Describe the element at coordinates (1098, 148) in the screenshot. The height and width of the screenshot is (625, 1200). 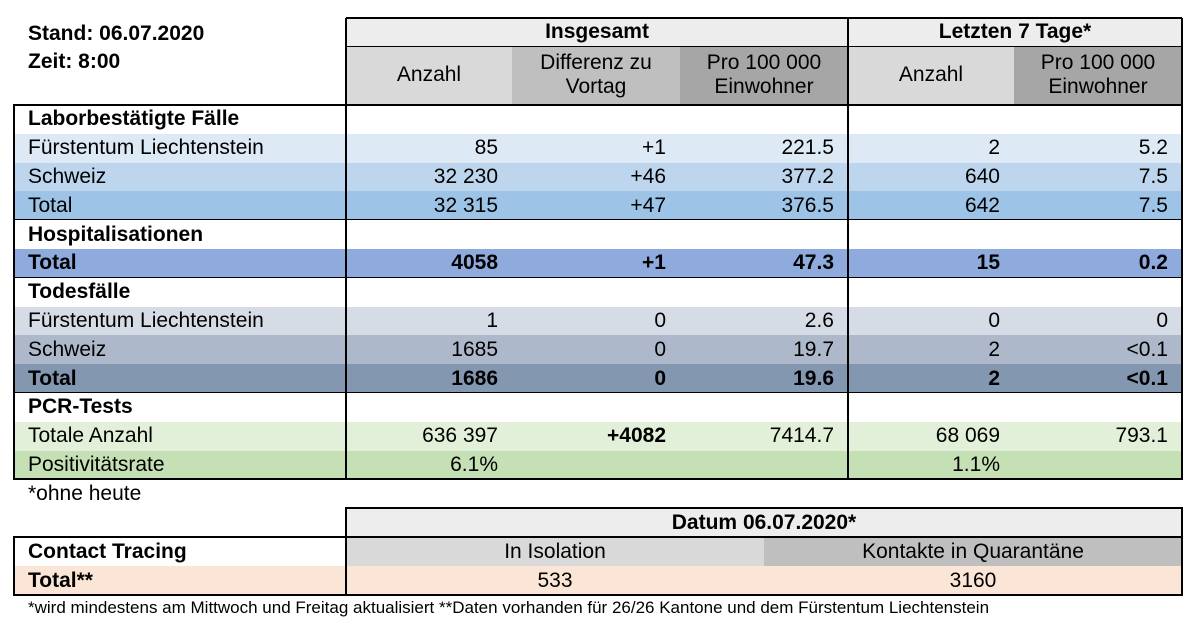
I see `cell: 5.2` at that location.